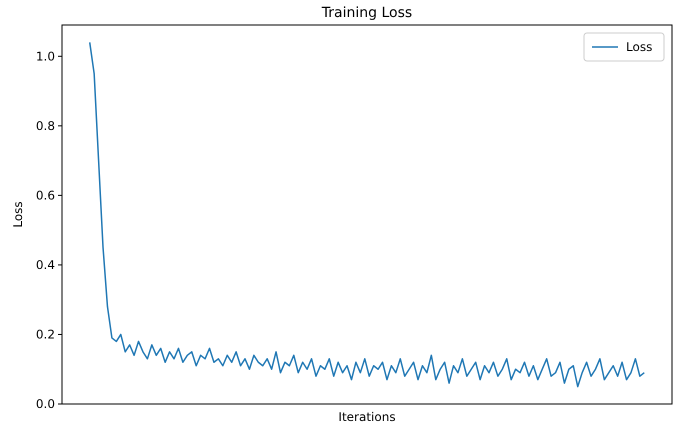 The image size is (694, 432). What do you see at coordinates (45, 335) in the screenshot?
I see `y-tick-label: 0.2` at bounding box center [45, 335].